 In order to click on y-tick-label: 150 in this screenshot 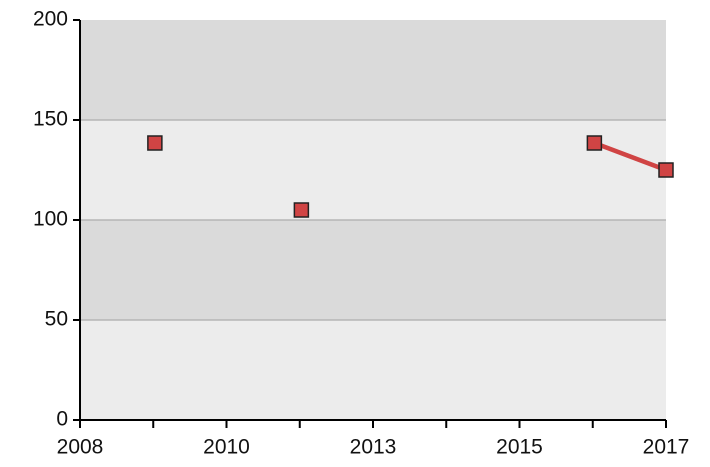, I will do `click(50, 119)`.